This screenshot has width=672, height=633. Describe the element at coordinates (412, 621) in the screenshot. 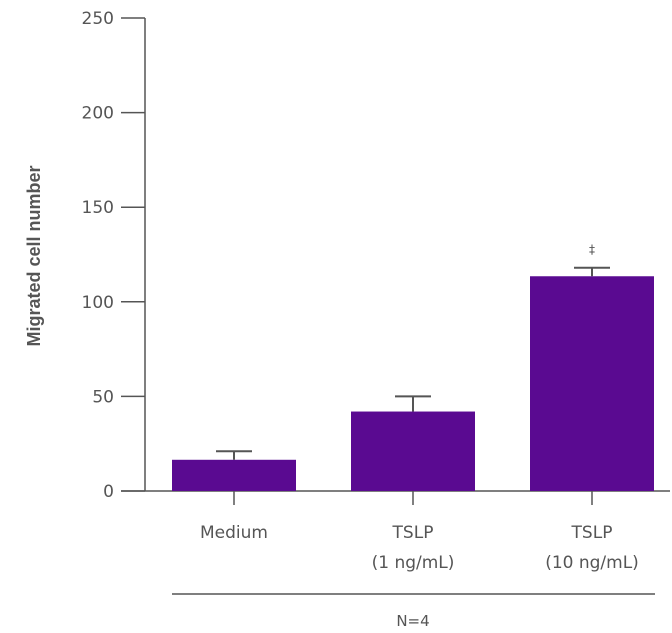

I see `group-label: N=4` at that location.